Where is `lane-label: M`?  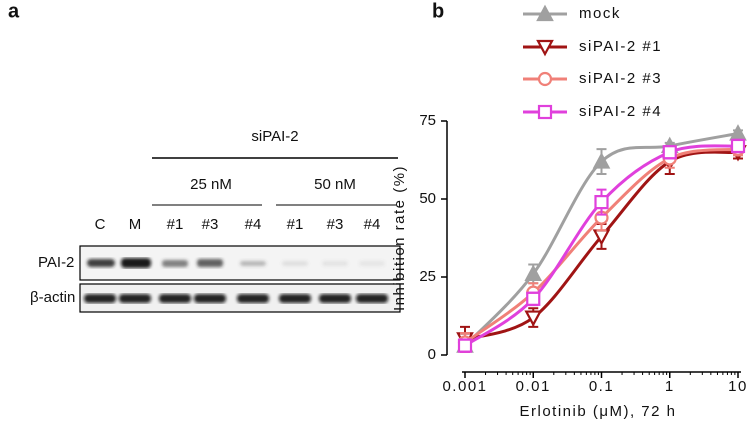 lane-label: M is located at coordinates (135, 224).